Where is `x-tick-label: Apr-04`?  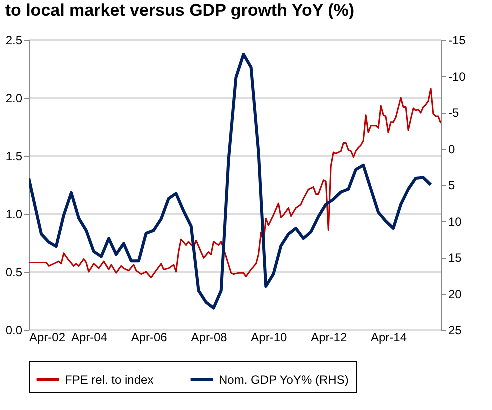
x-tick-label: Apr-04 is located at coordinates (89, 337).